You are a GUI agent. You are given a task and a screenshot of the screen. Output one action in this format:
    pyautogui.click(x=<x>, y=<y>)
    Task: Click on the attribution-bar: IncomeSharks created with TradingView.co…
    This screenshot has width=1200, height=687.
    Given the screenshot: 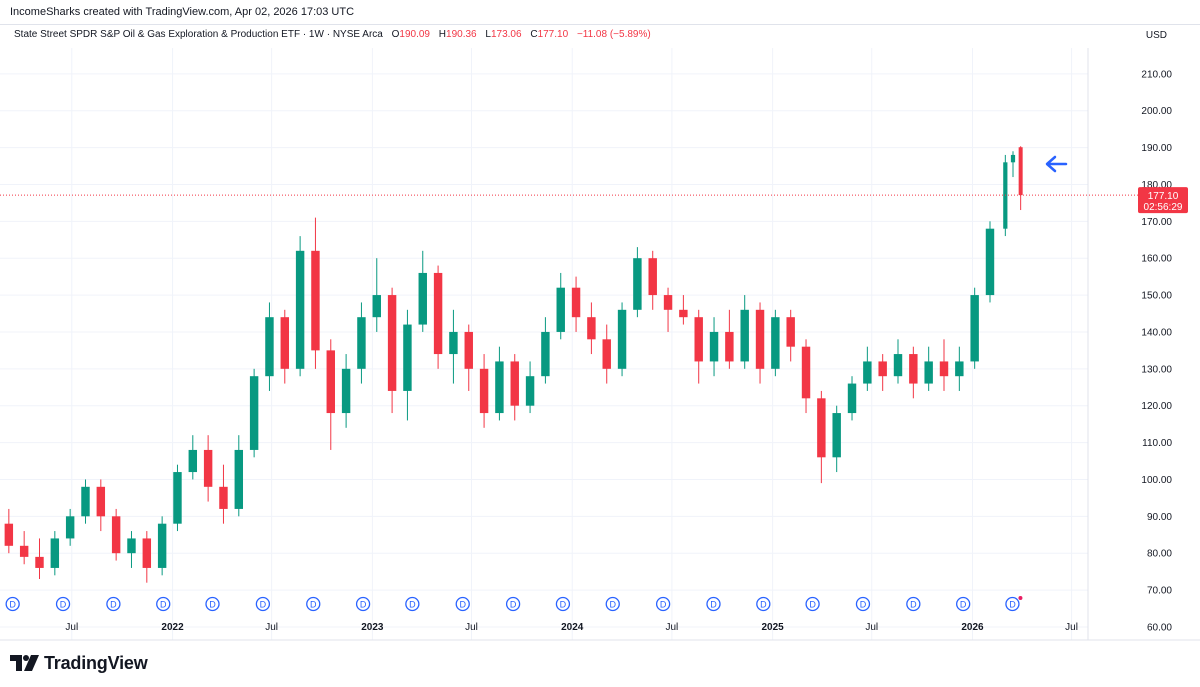 What is the action you would take?
    pyautogui.click(x=600, y=12)
    